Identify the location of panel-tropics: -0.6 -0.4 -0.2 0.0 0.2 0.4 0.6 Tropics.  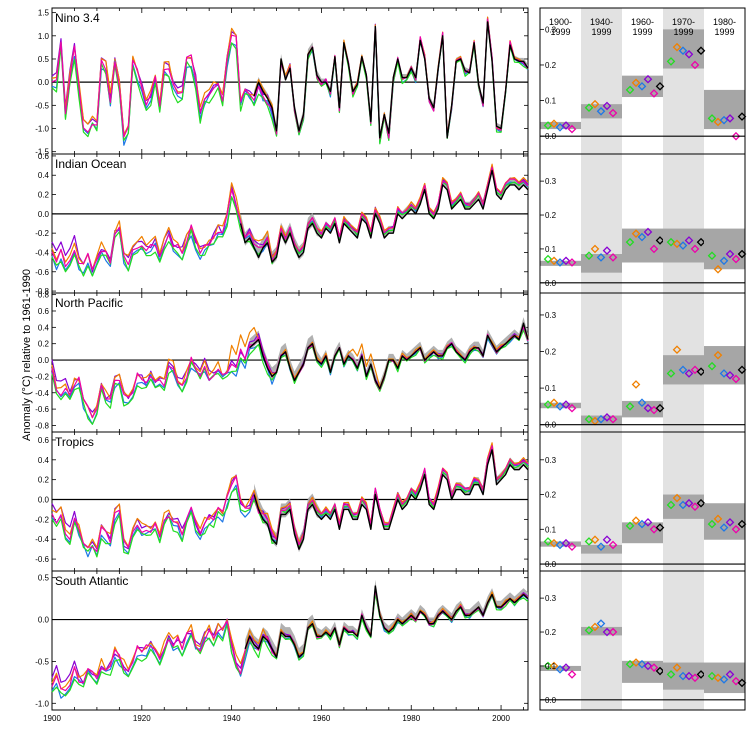
(282, 501).